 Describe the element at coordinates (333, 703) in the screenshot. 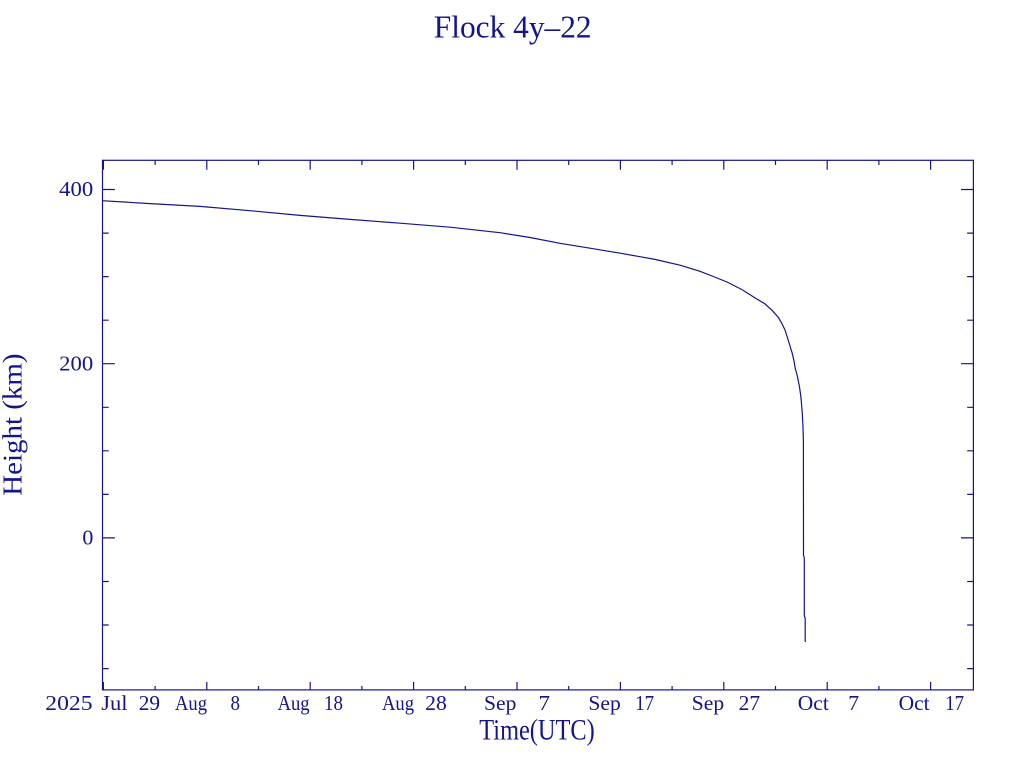

I see `svg-text: 18` at that location.